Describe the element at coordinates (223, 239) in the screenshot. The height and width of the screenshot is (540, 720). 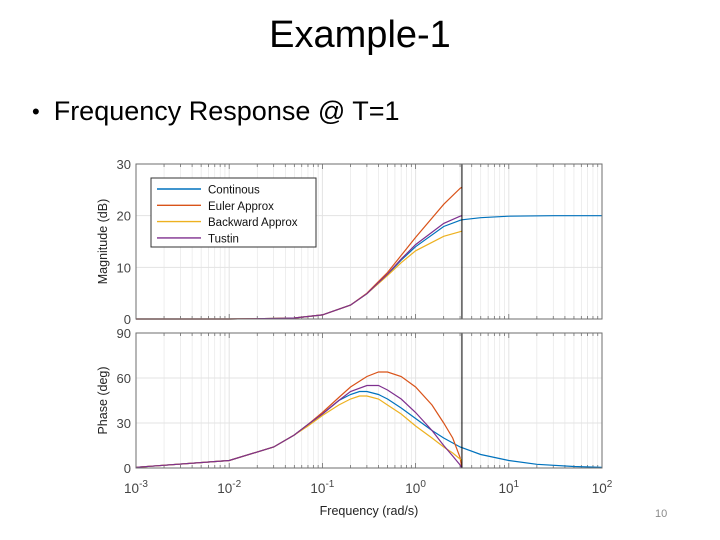
I see `legend-label: Tustin` at that location.